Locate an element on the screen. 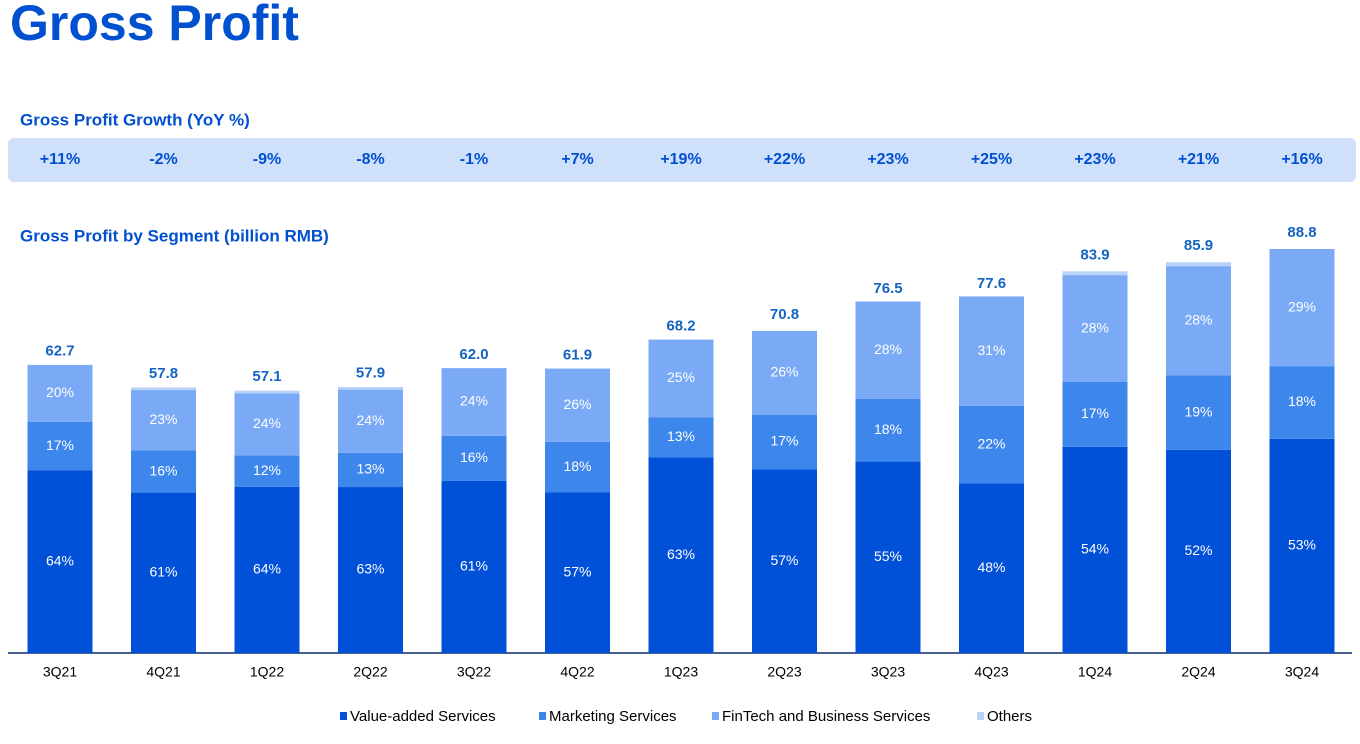 This screenshot has width=1360, height=744. x-tick-label: 4Q23 is located at coordinates (991, 672).